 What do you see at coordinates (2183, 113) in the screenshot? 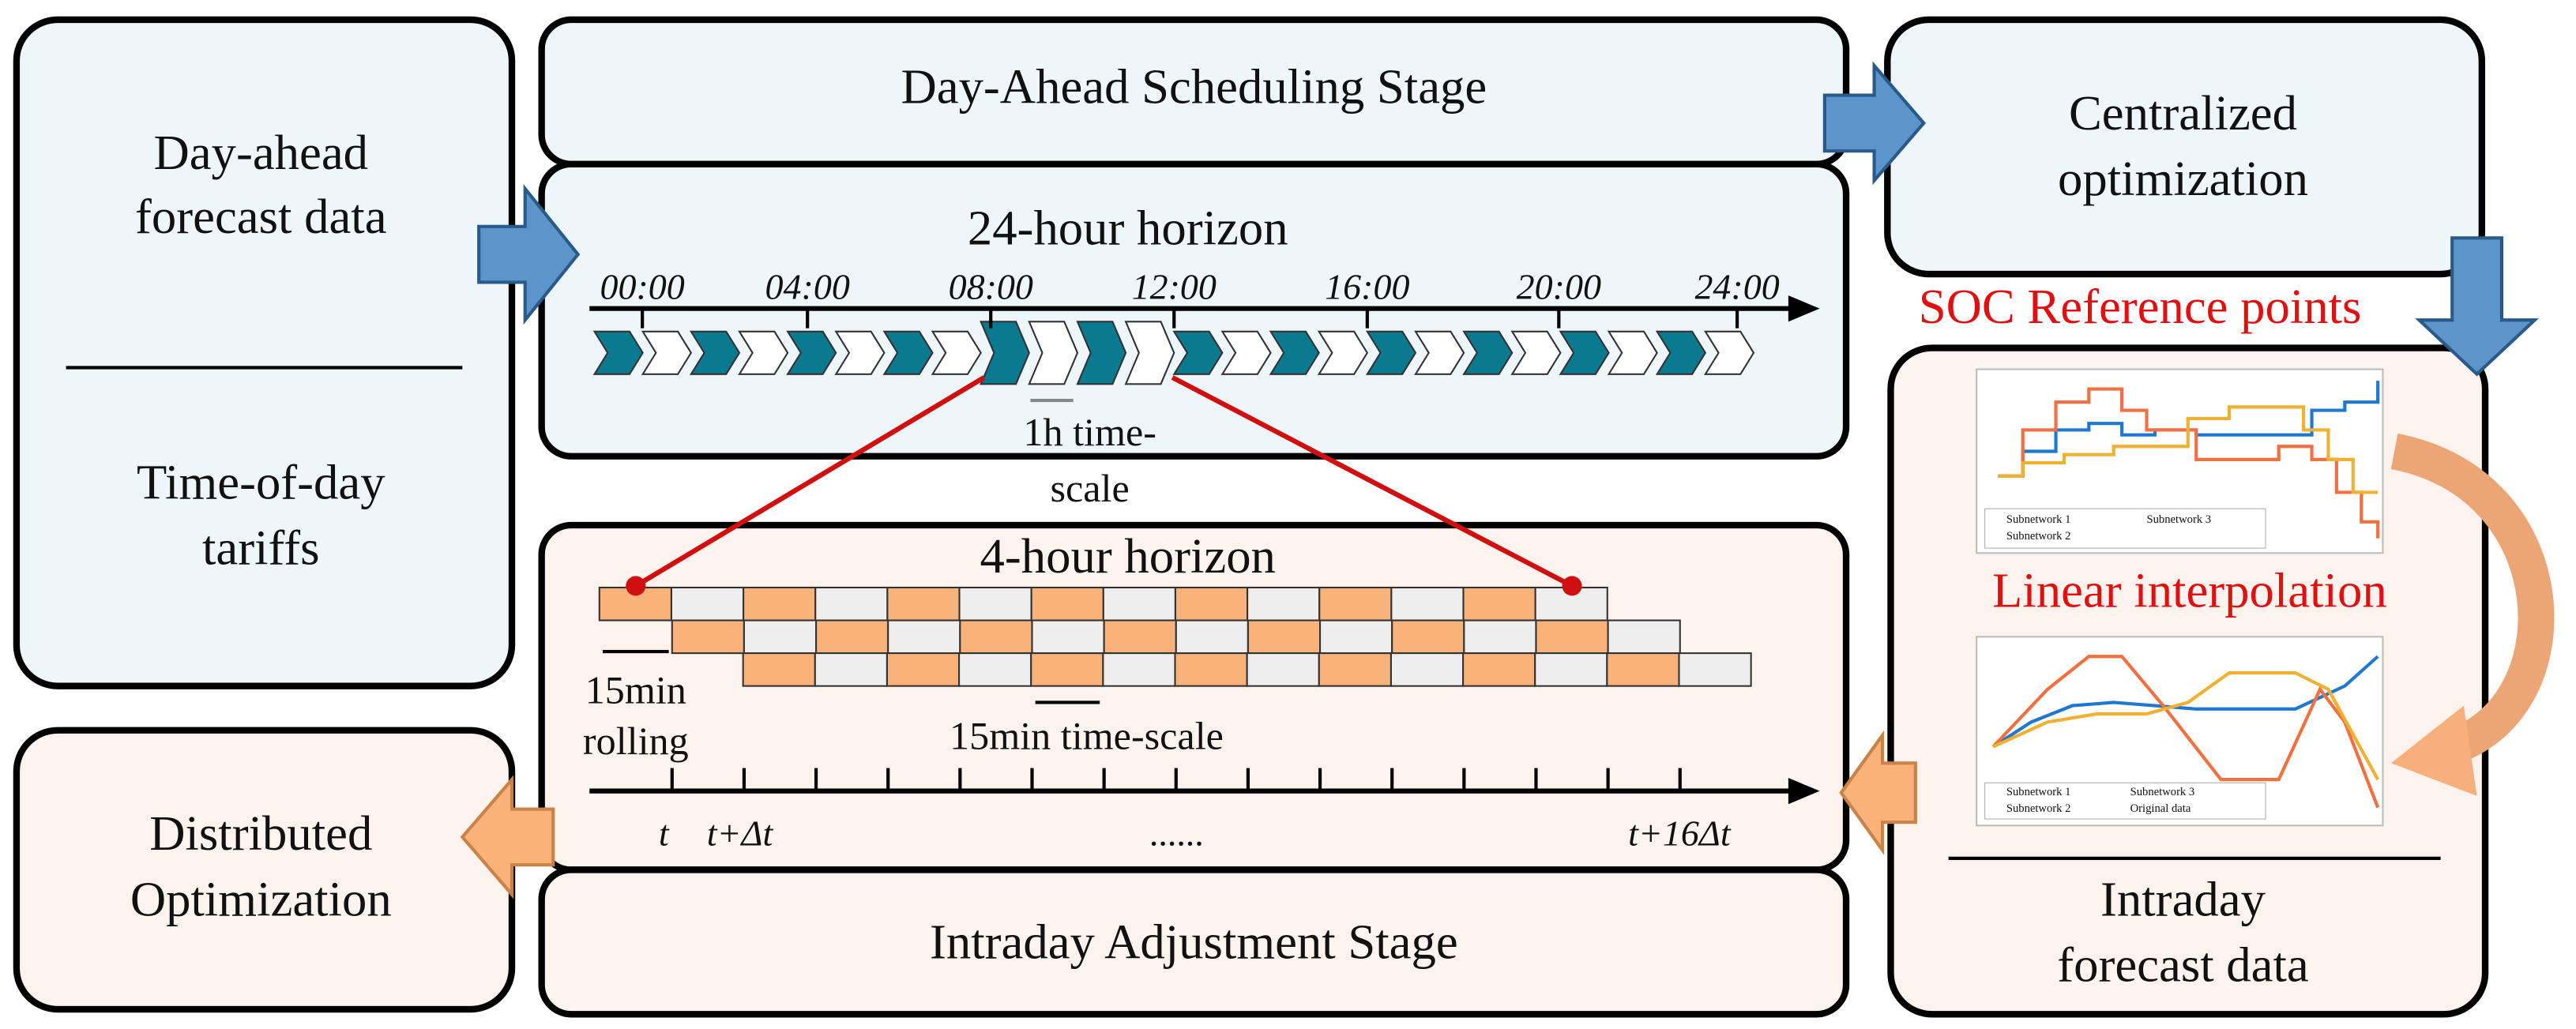
I see `label: Centralized` at bounding box center [2183, 113].